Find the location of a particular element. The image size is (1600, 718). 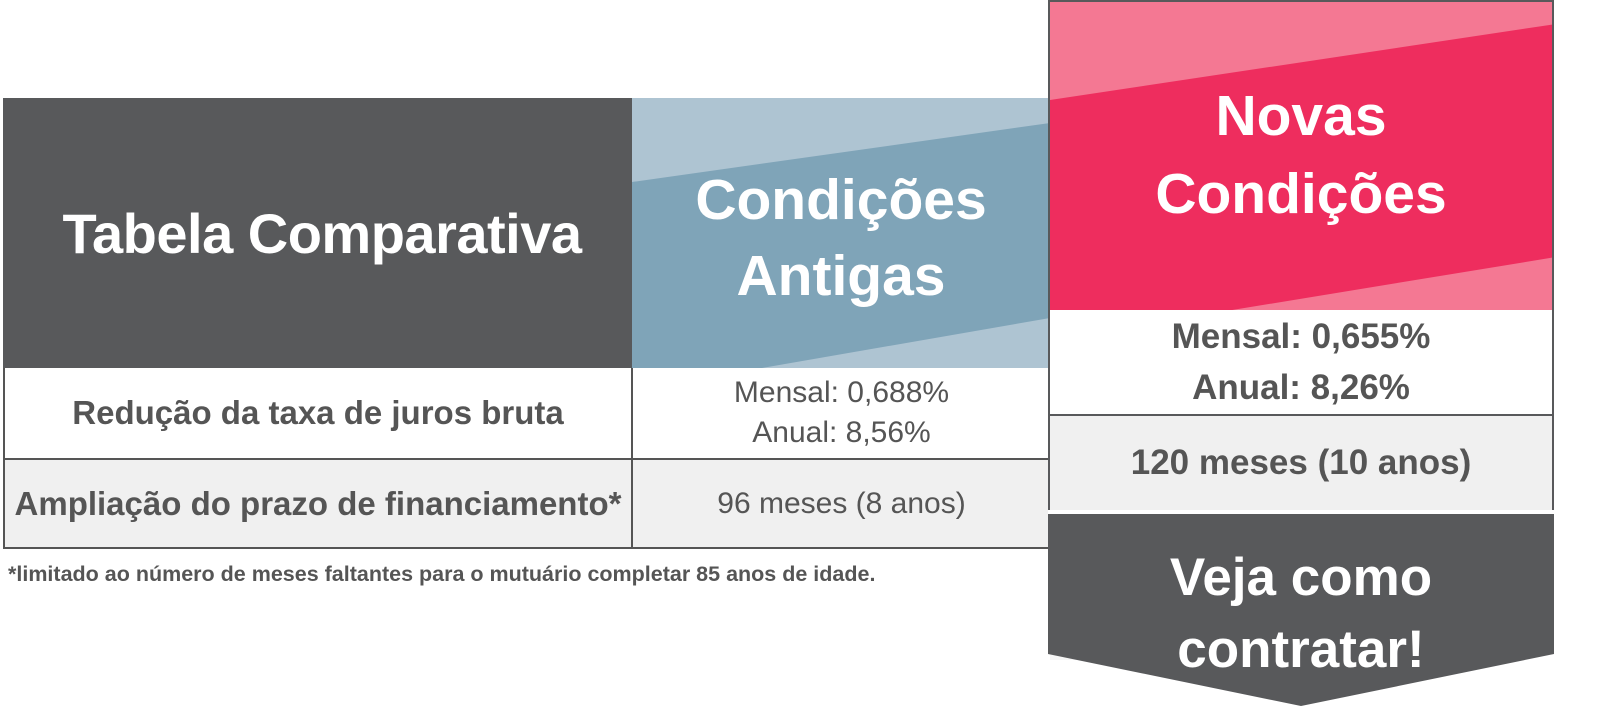

cta-banner-button: Veja como contratar! is located at coordinates (1301, 616).